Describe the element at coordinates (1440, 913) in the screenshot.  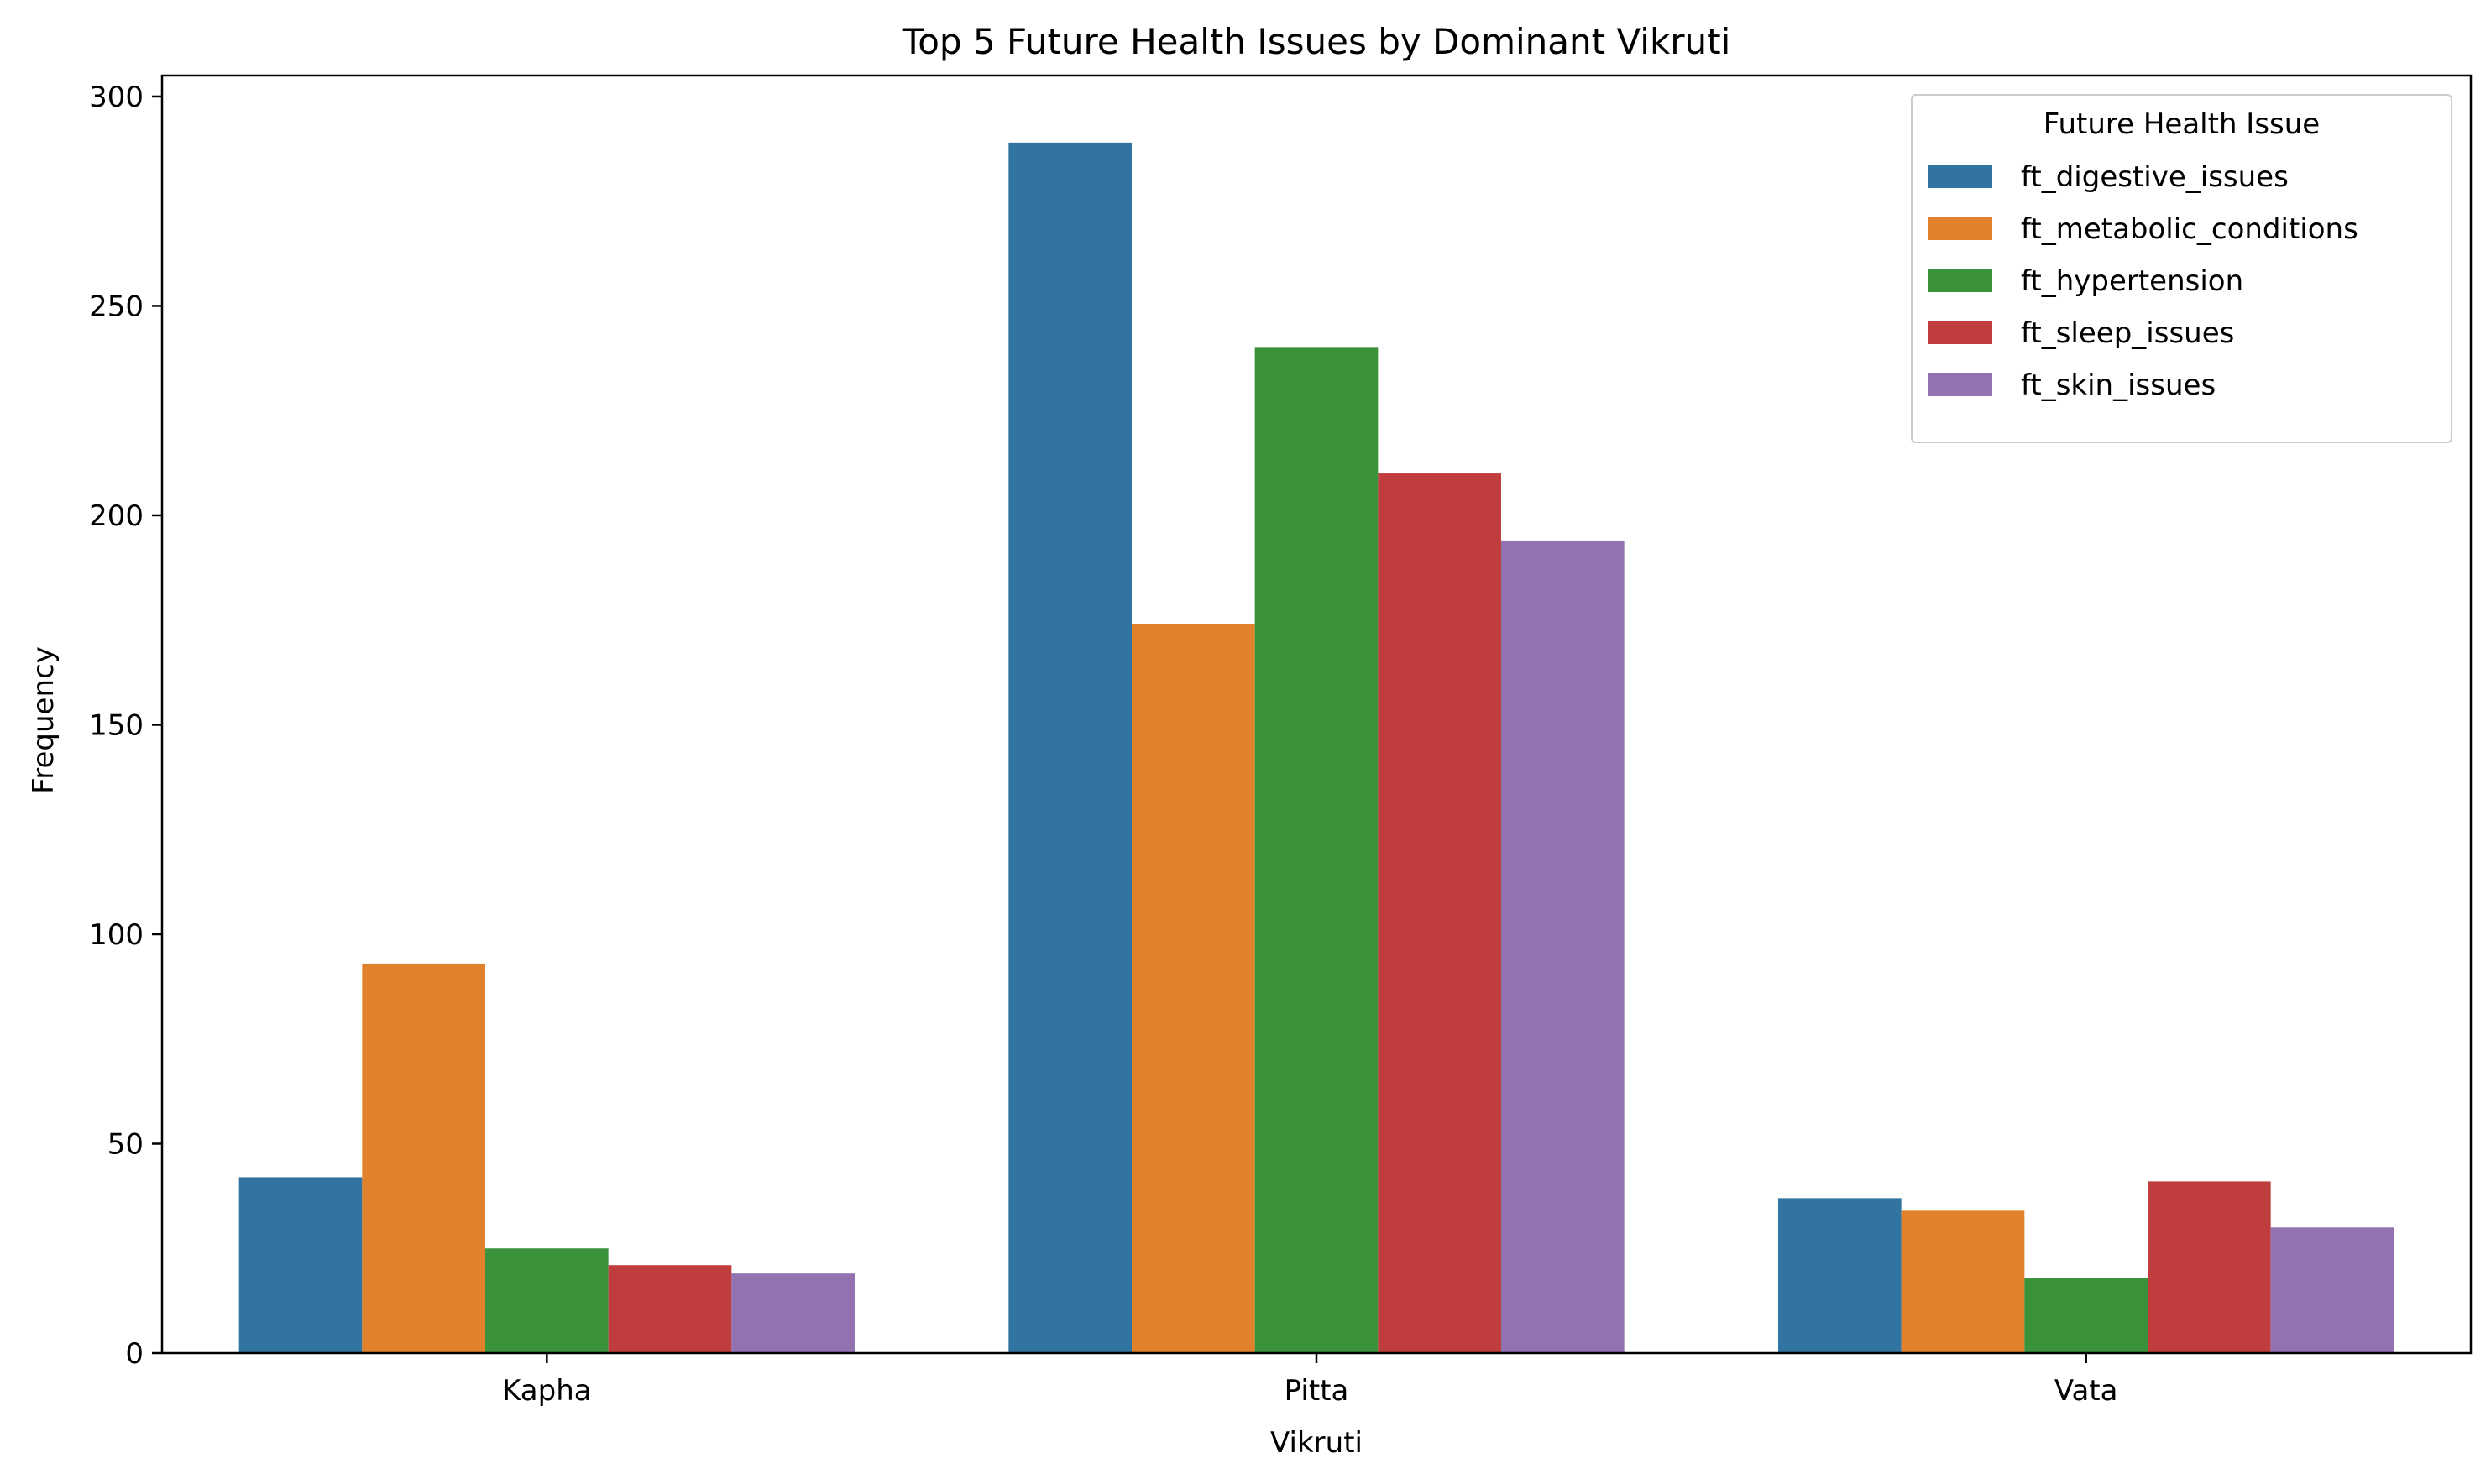
I see `bar-pitta-ft-sleep-issues` at that location.